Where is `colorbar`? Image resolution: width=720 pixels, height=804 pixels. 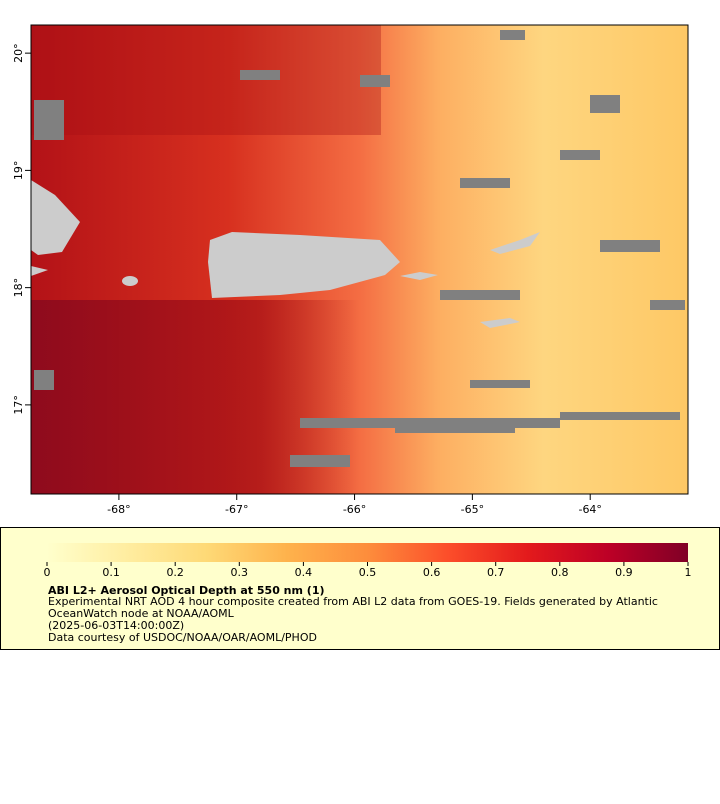 colorbar is located at coordinates (367, 552).